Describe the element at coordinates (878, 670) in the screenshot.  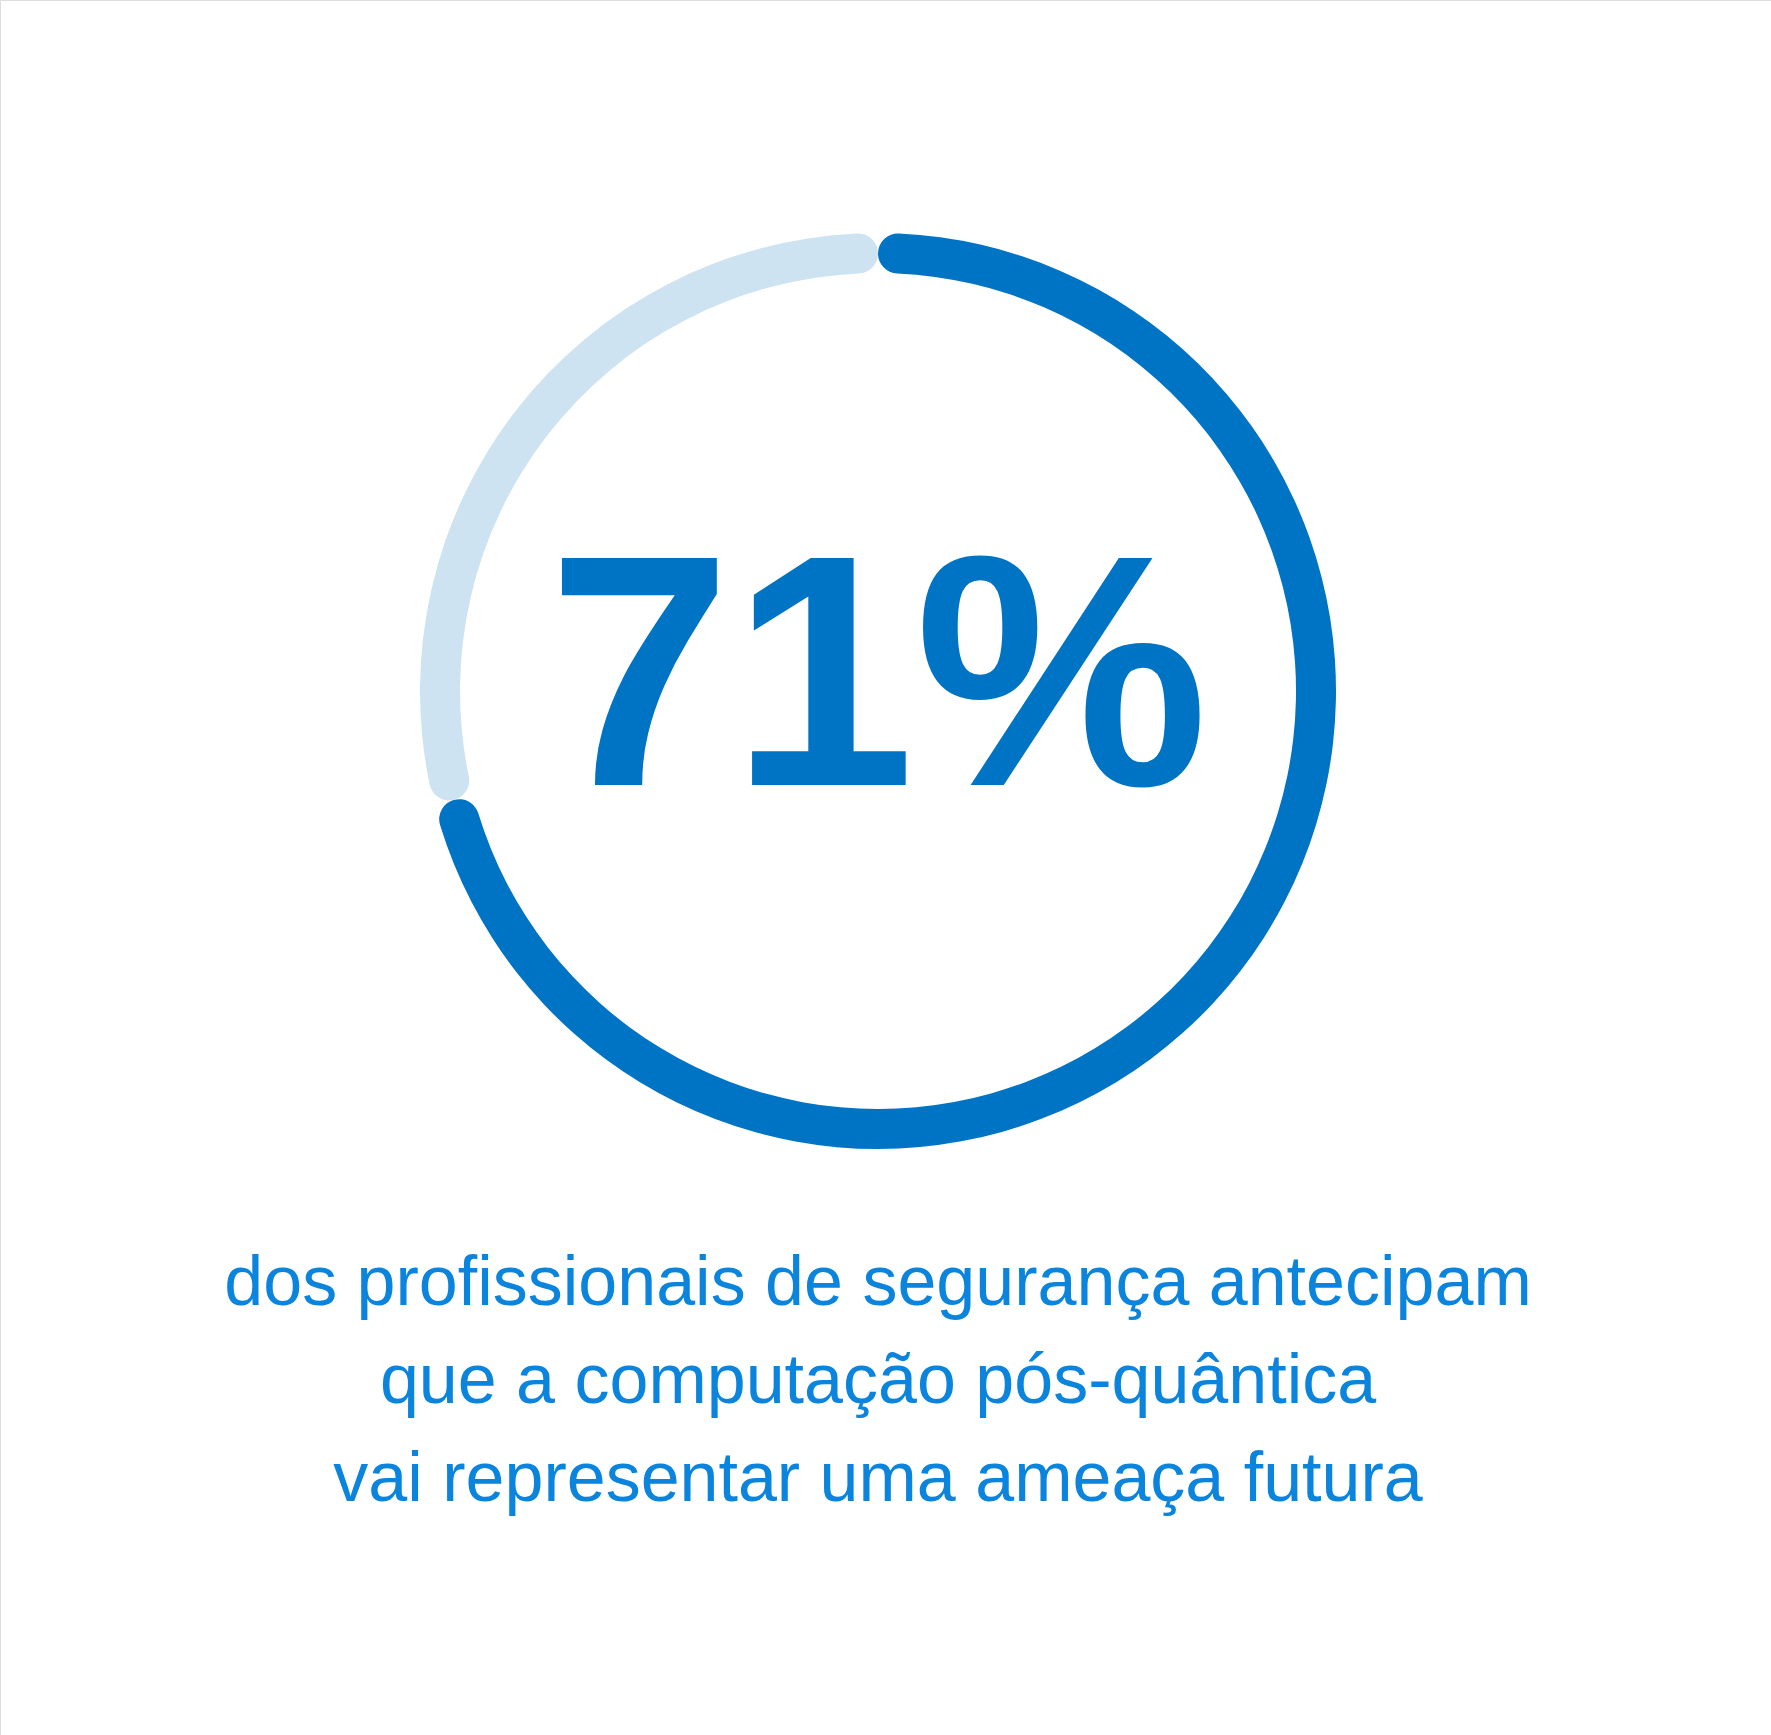
I see `data-label: 71%` at that location.